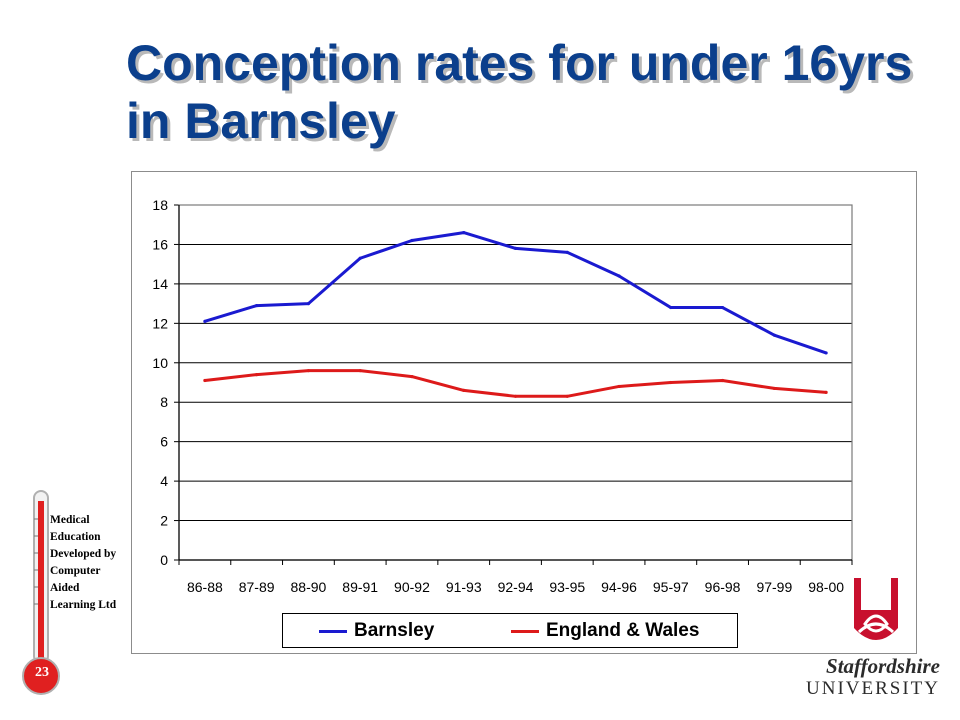  I want to click on legend-swatch-england-wales, so click(525, 631).